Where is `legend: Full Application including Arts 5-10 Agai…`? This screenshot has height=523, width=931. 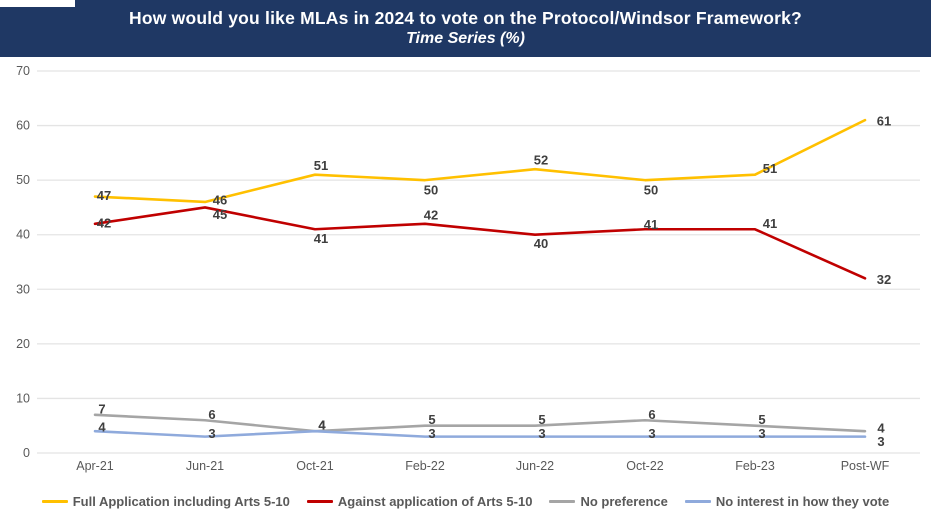 legend: Full Application including Arts 5-10 Agai… is located at coordinates (465, 501).